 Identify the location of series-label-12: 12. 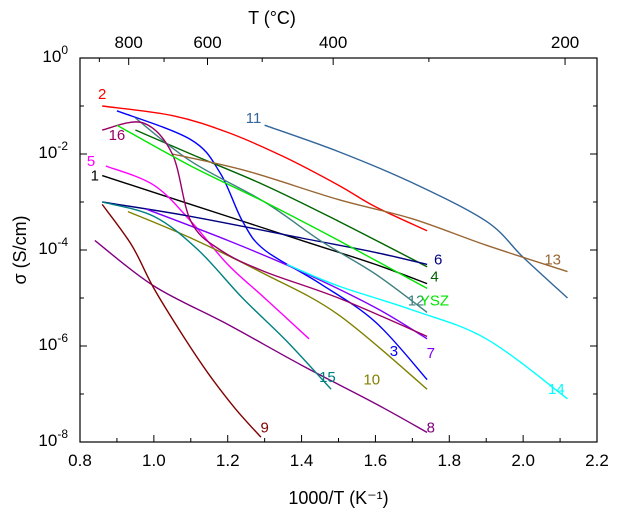
(416, 300).